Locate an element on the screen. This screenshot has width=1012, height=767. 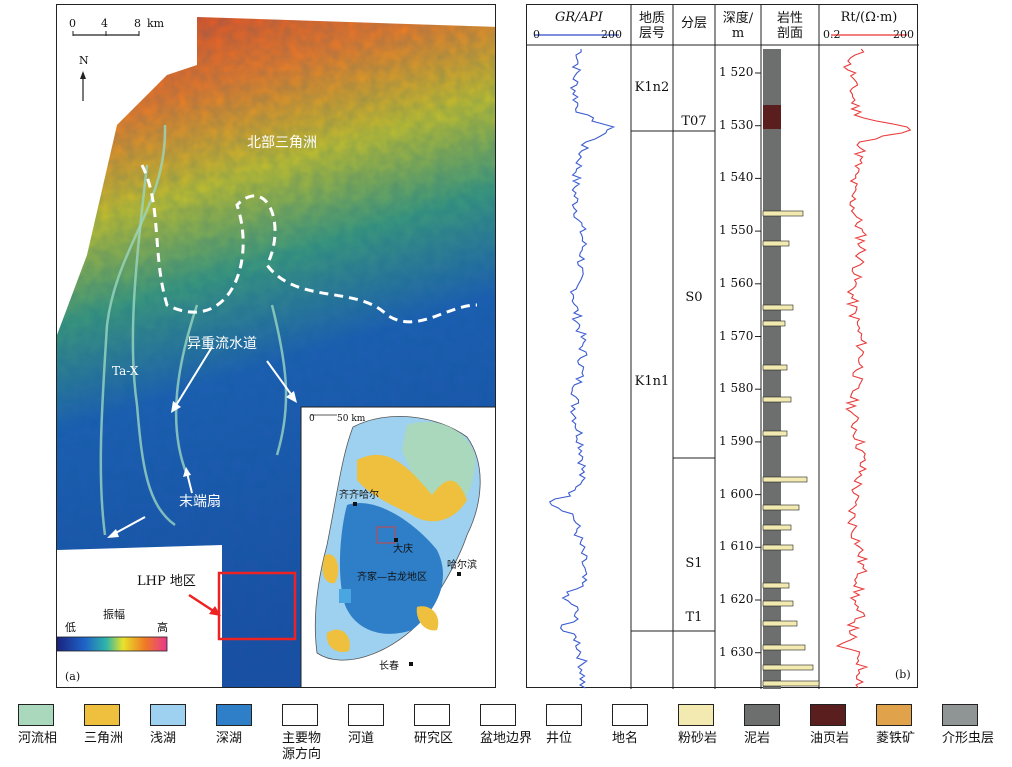
legend-label: 深湖 is located at coordinates (229, 738).